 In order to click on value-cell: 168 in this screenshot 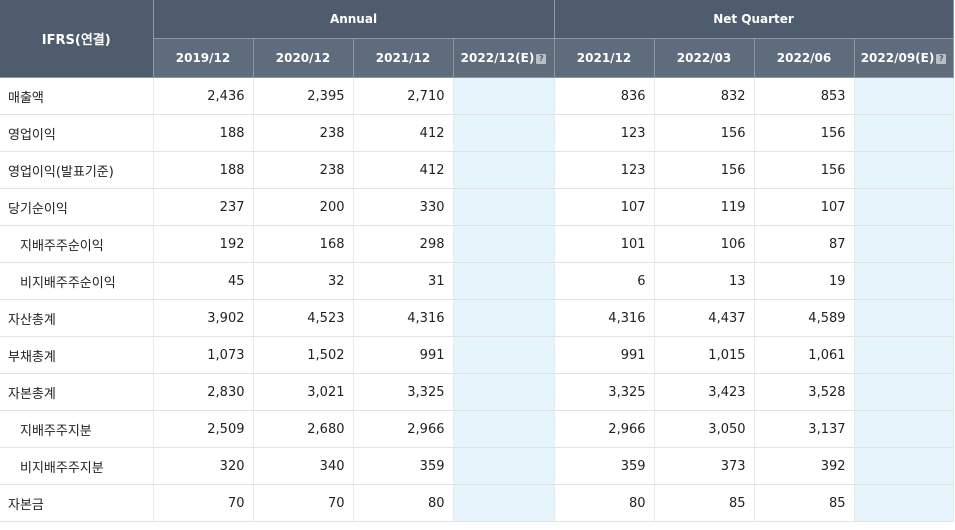, I will do `click(303, 244)`.